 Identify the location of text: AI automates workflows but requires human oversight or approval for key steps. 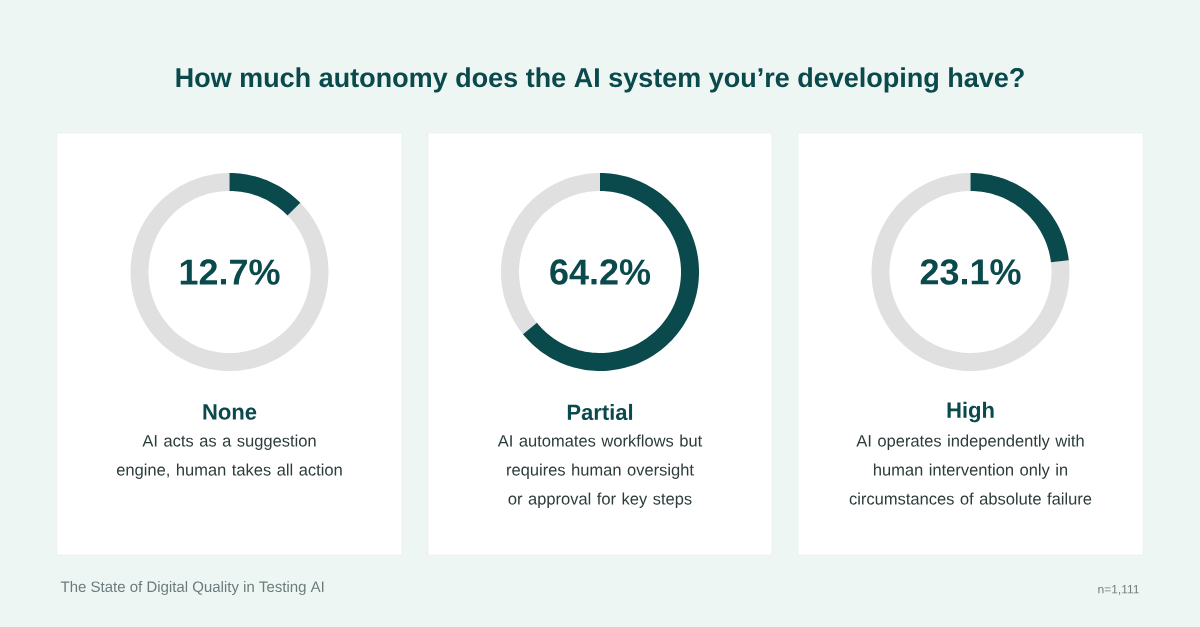
(600, 471).